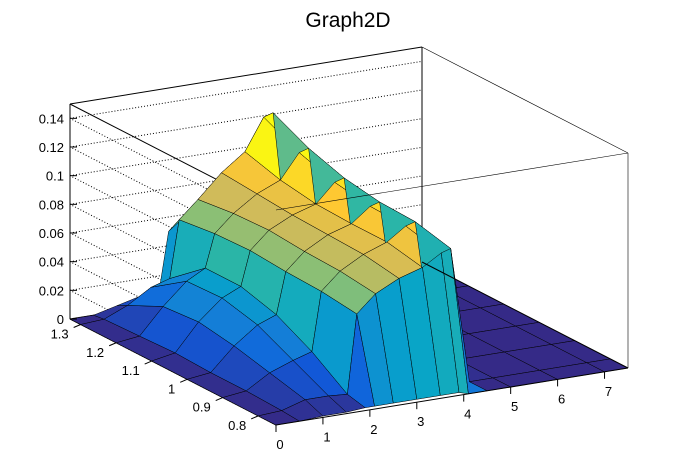 The height and width of the screenshot is (472, 696). I want to click on x-tick-label: 1, so click(326, 436).